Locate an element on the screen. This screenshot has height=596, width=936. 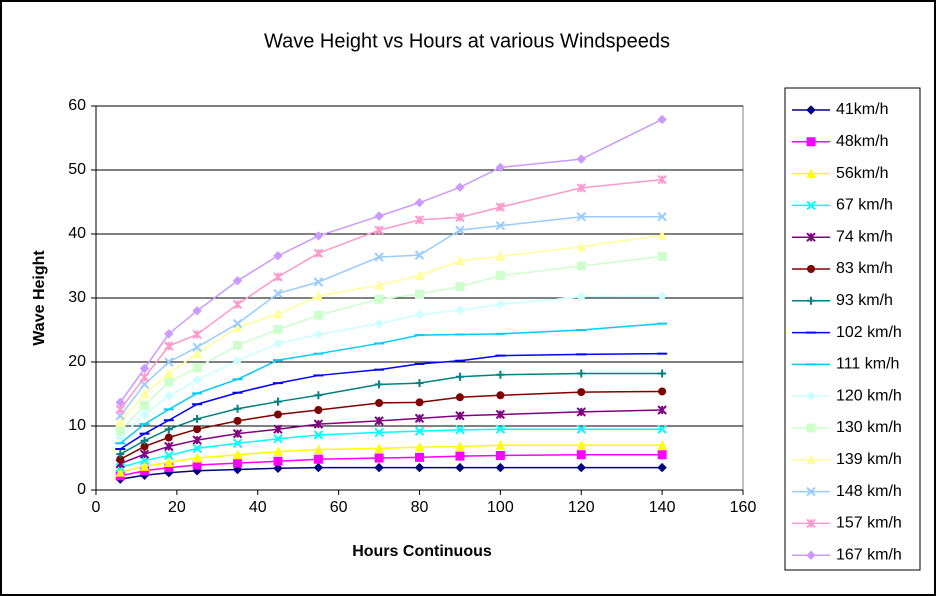
legend-label: 120 km/h is located at coordinates (869, 395).